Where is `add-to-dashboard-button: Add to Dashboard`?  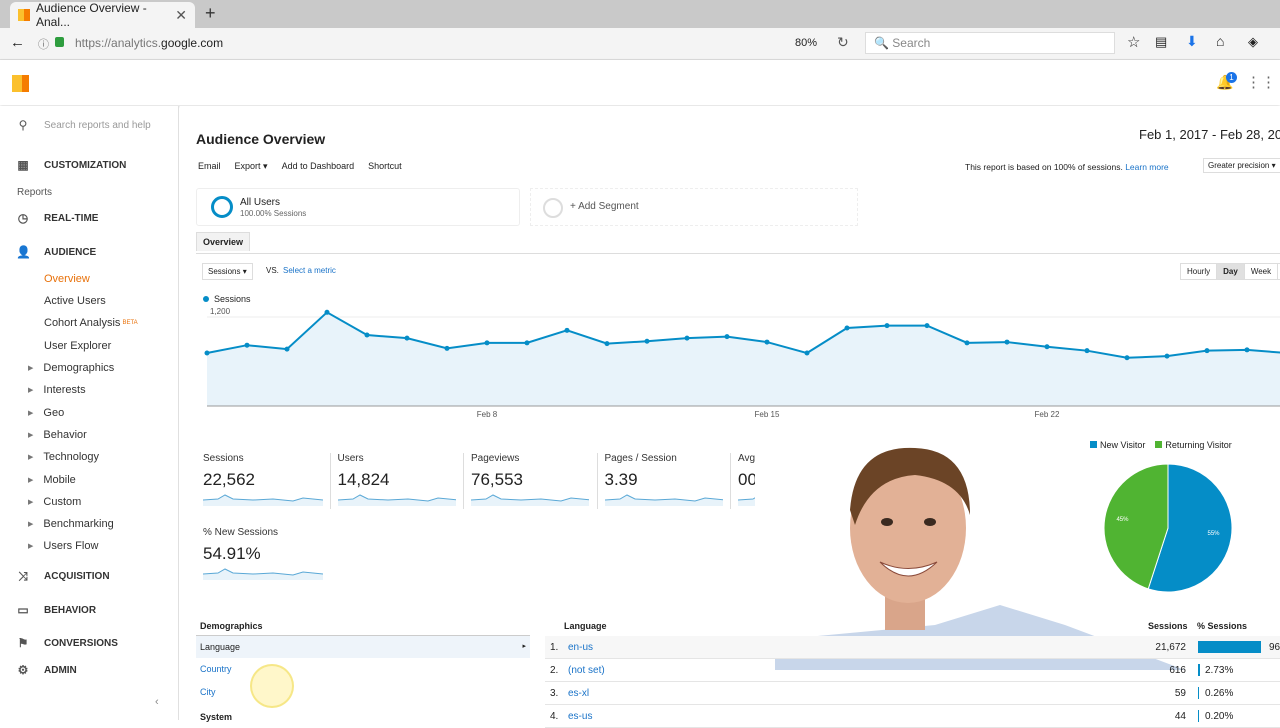
add-to-dashboard-button: Add to Dashboard is located at coordinates (318, 166).